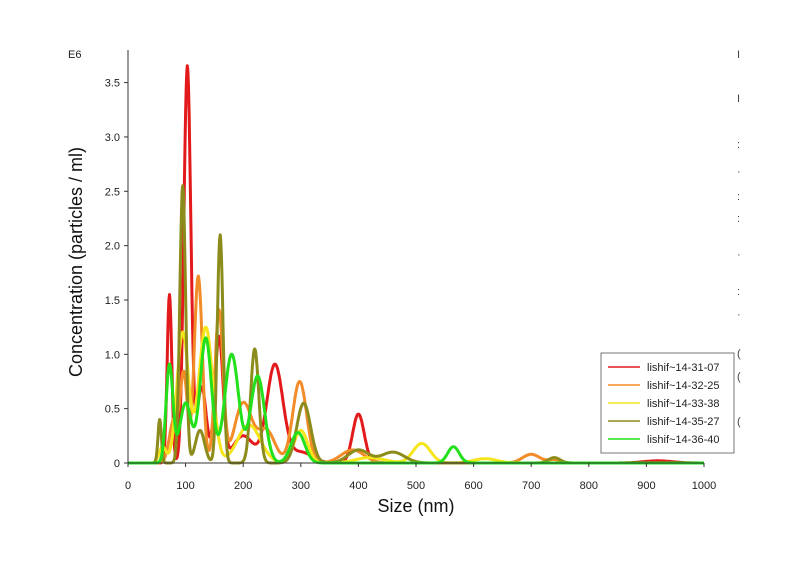  I want to click on y-tick-label: 0, so click(117, 464).